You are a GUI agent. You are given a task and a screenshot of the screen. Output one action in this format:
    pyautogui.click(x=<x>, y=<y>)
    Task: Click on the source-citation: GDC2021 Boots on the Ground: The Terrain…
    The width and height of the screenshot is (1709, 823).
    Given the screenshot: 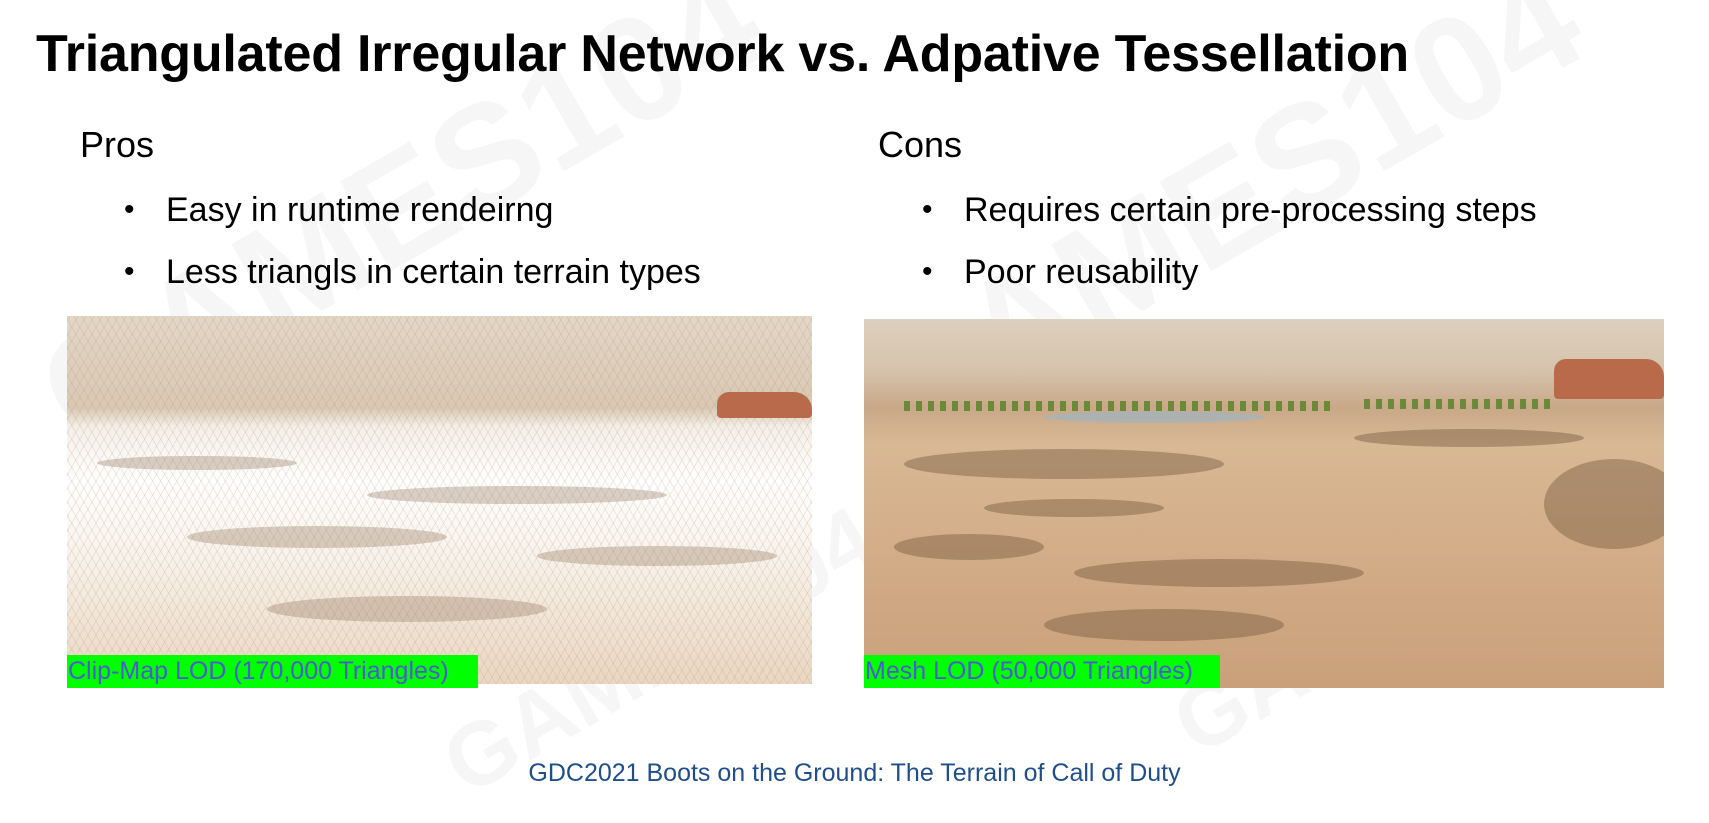 What is the action you would take?
    pyautogui.click(x=854, y=773)
    